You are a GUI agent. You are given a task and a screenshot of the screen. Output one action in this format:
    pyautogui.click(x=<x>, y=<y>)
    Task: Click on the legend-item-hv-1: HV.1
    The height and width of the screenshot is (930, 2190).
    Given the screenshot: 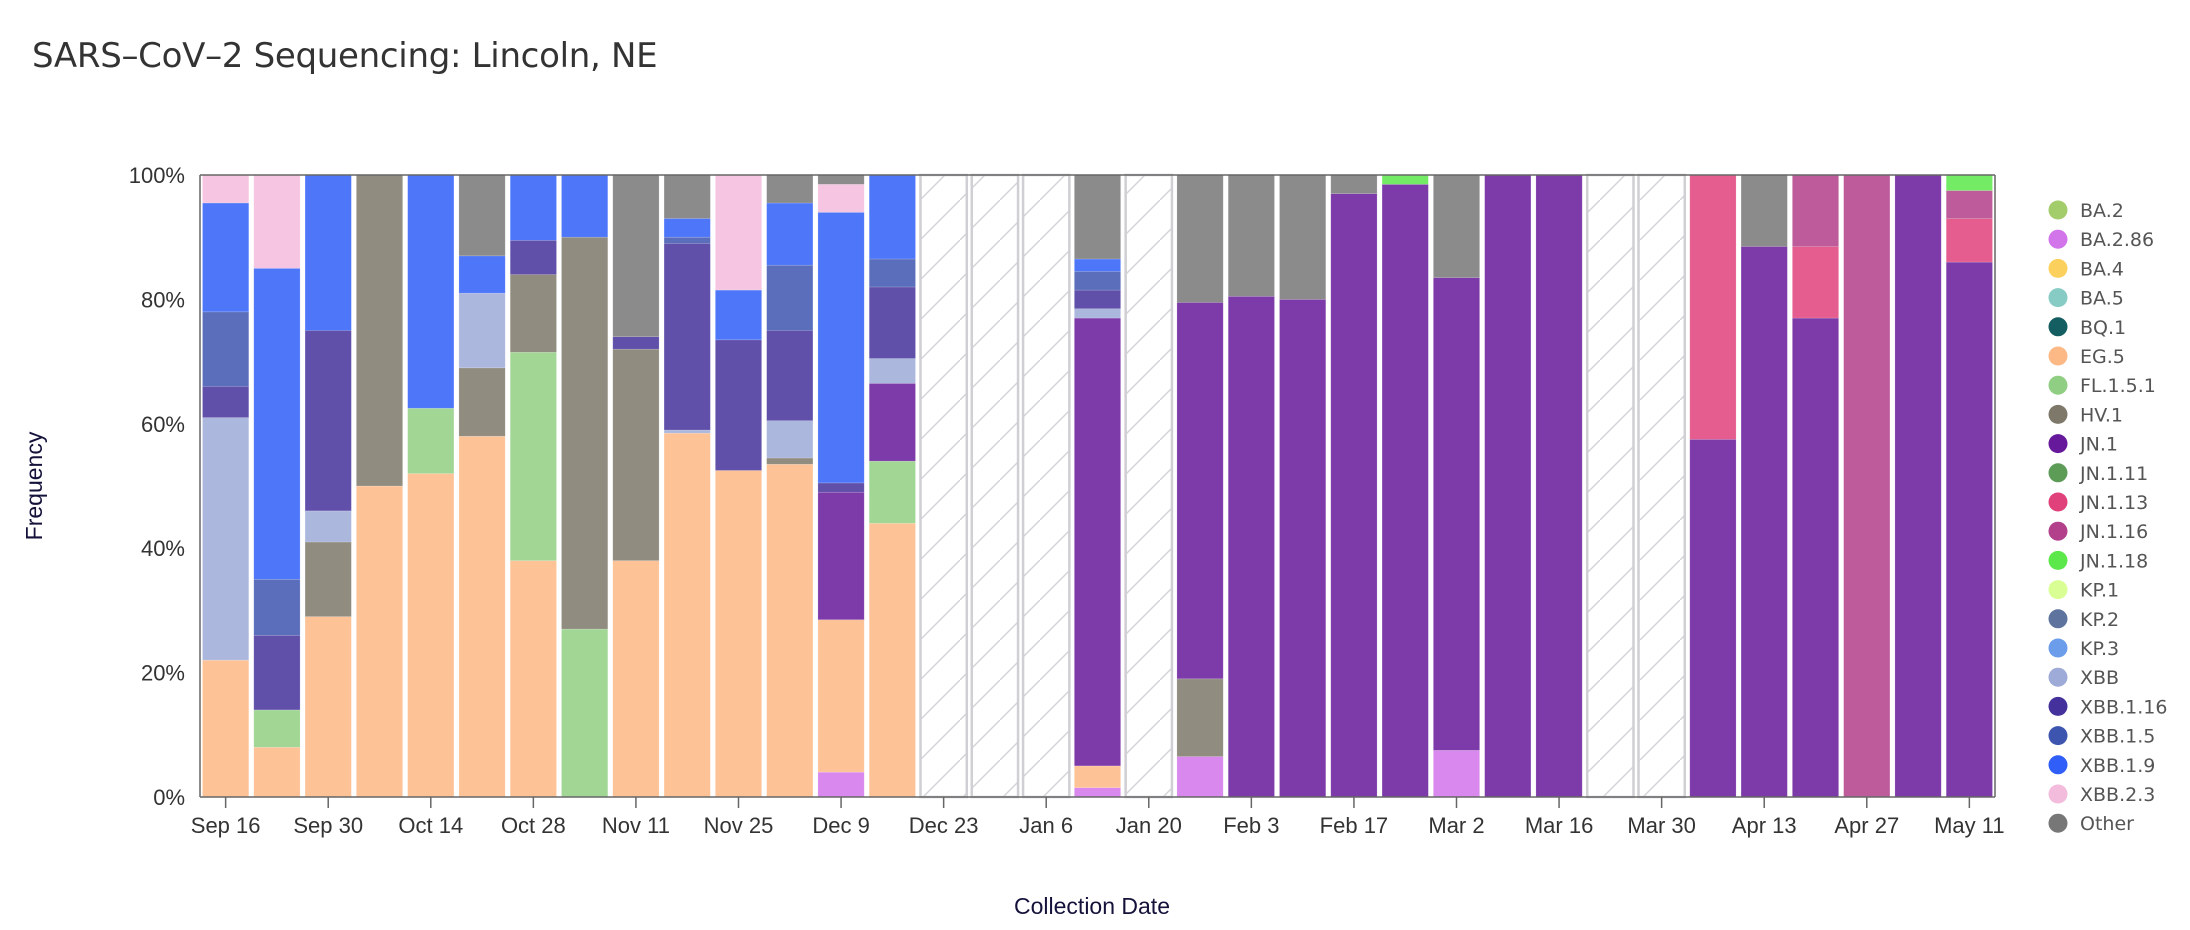 What is the action you would take?
    pyautogui.click(x=2085, y=415)
    